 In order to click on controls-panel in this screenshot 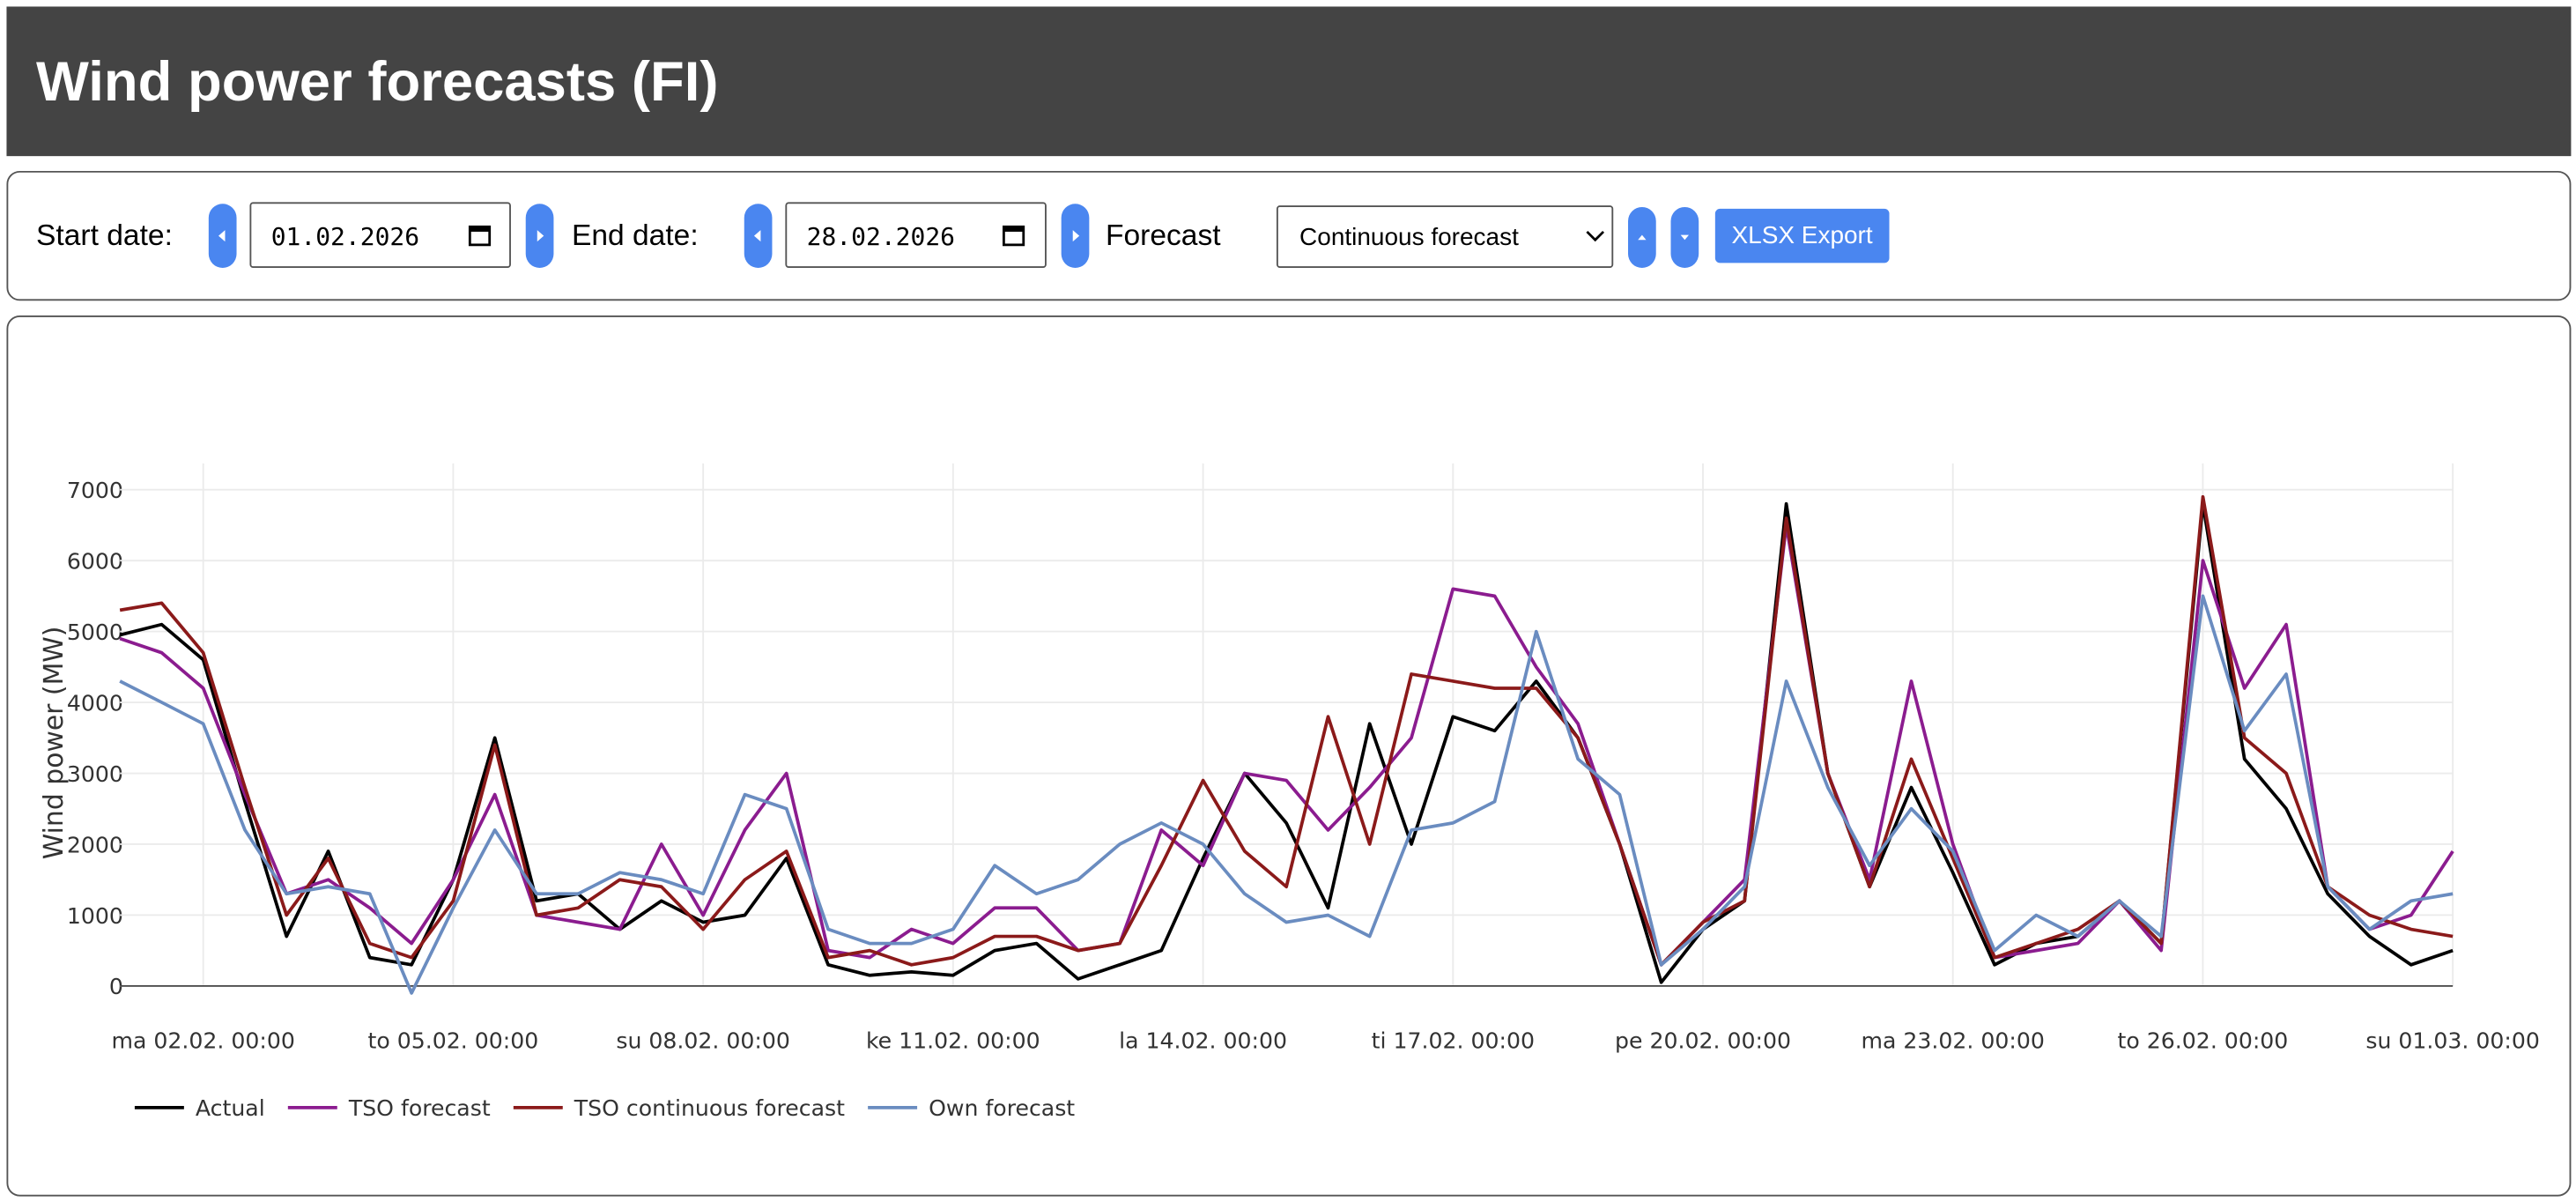, I will do `click(1289, 235)`.